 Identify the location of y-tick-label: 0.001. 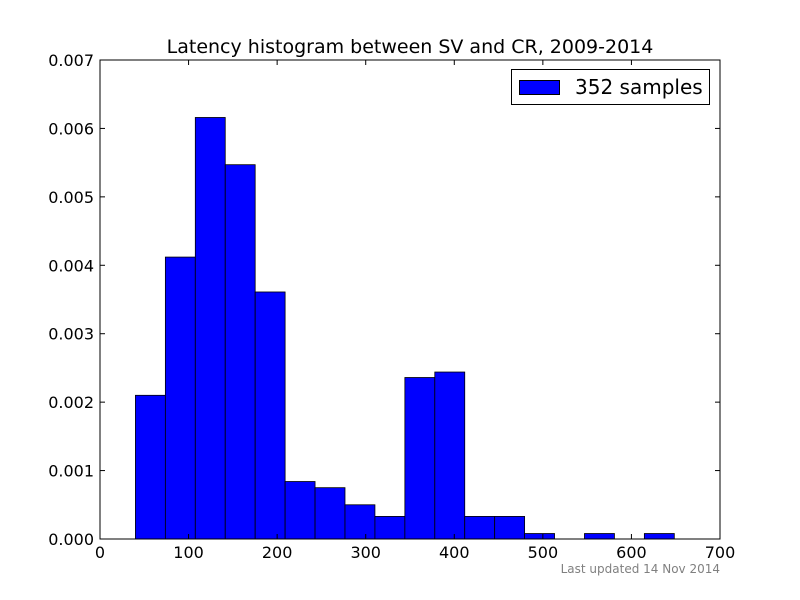
(71, 471).